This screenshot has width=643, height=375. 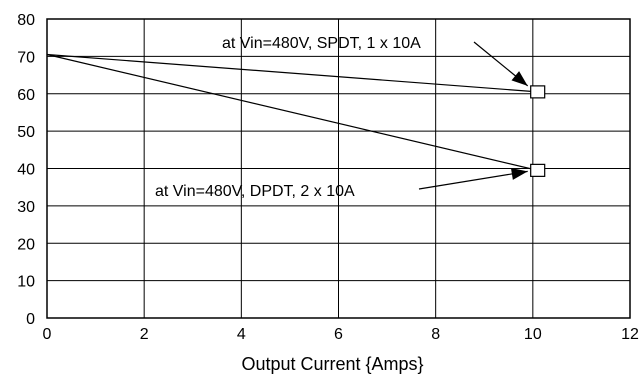 What do you see at coordinates (533, 334) in the screenshot?
I see `x-tick-label-5: 10` at bounding box center [533, 334].